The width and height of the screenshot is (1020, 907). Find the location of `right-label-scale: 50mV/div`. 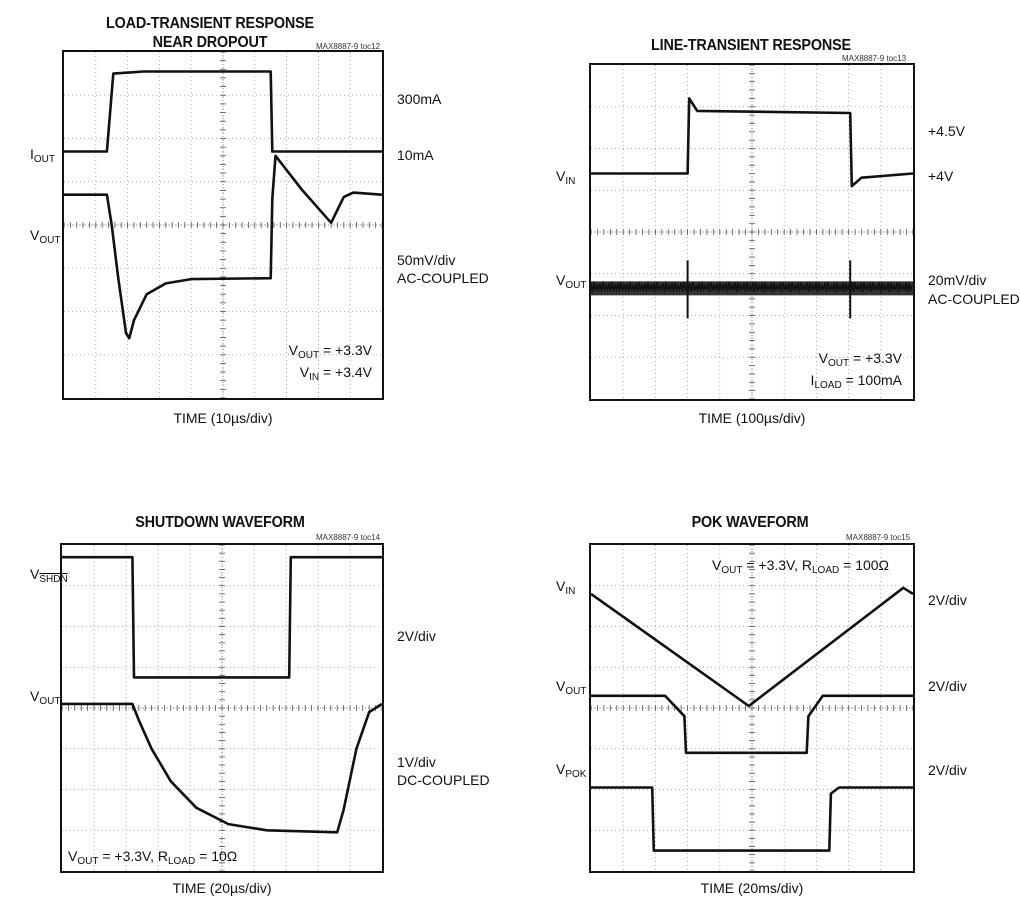

right-label-scale: 50mV/div is located at coordinates (426, 260).